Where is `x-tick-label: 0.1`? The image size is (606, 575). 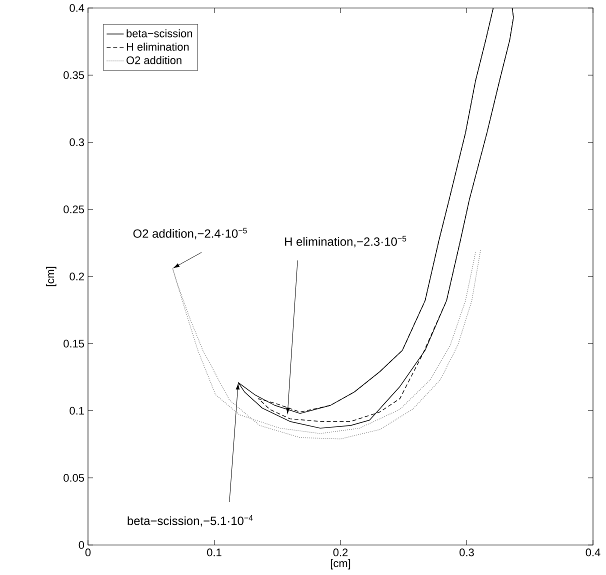
x-tick-label: 0.1 is located at coordinates (214, 552).